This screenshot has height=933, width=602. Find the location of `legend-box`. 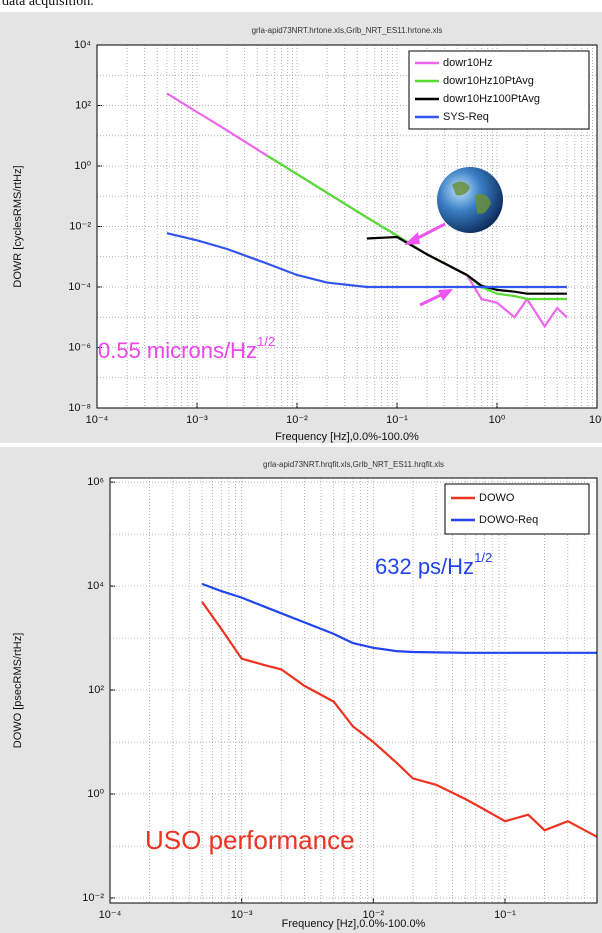

legend-box is located at coordinates (517, 509).